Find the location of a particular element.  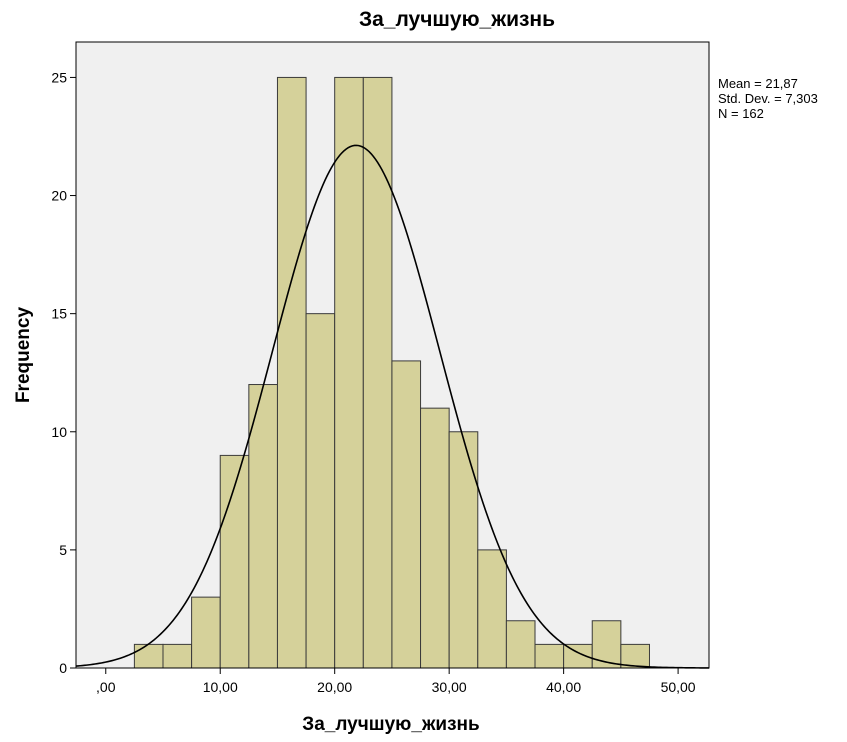

chart-title: За_лучшую_жизнь is located at coordinates (457, 19).